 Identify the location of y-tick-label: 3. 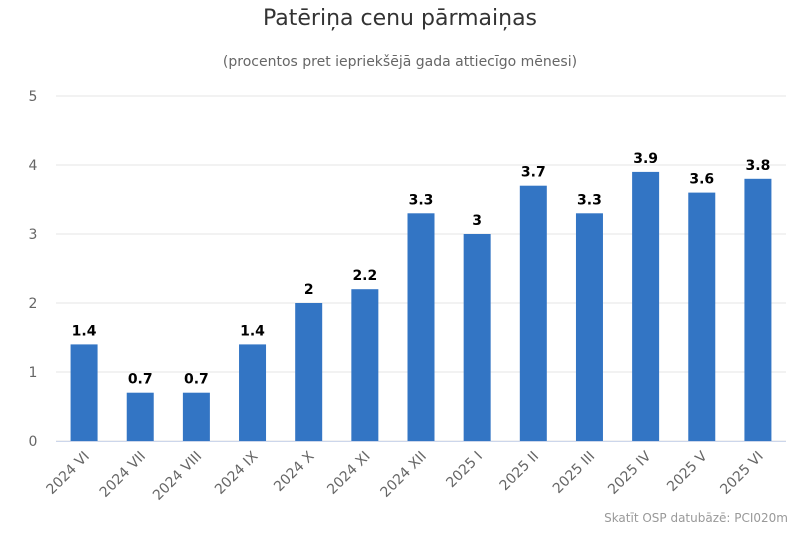
(33, 235).